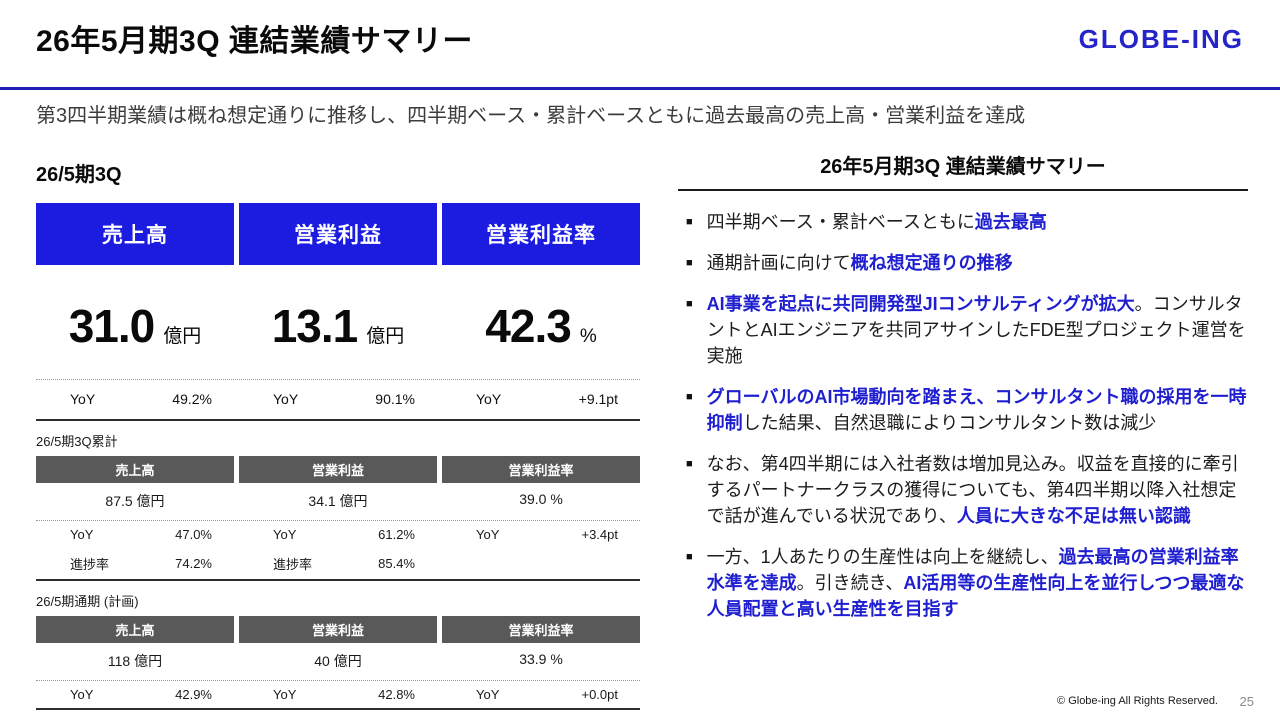 The width and height of the screenshot is (1280, 720). Describe the element at coordinates (541, 399) in the screenshot. I see `operating-margin-yoy: YoY +9.1pt` at that location.